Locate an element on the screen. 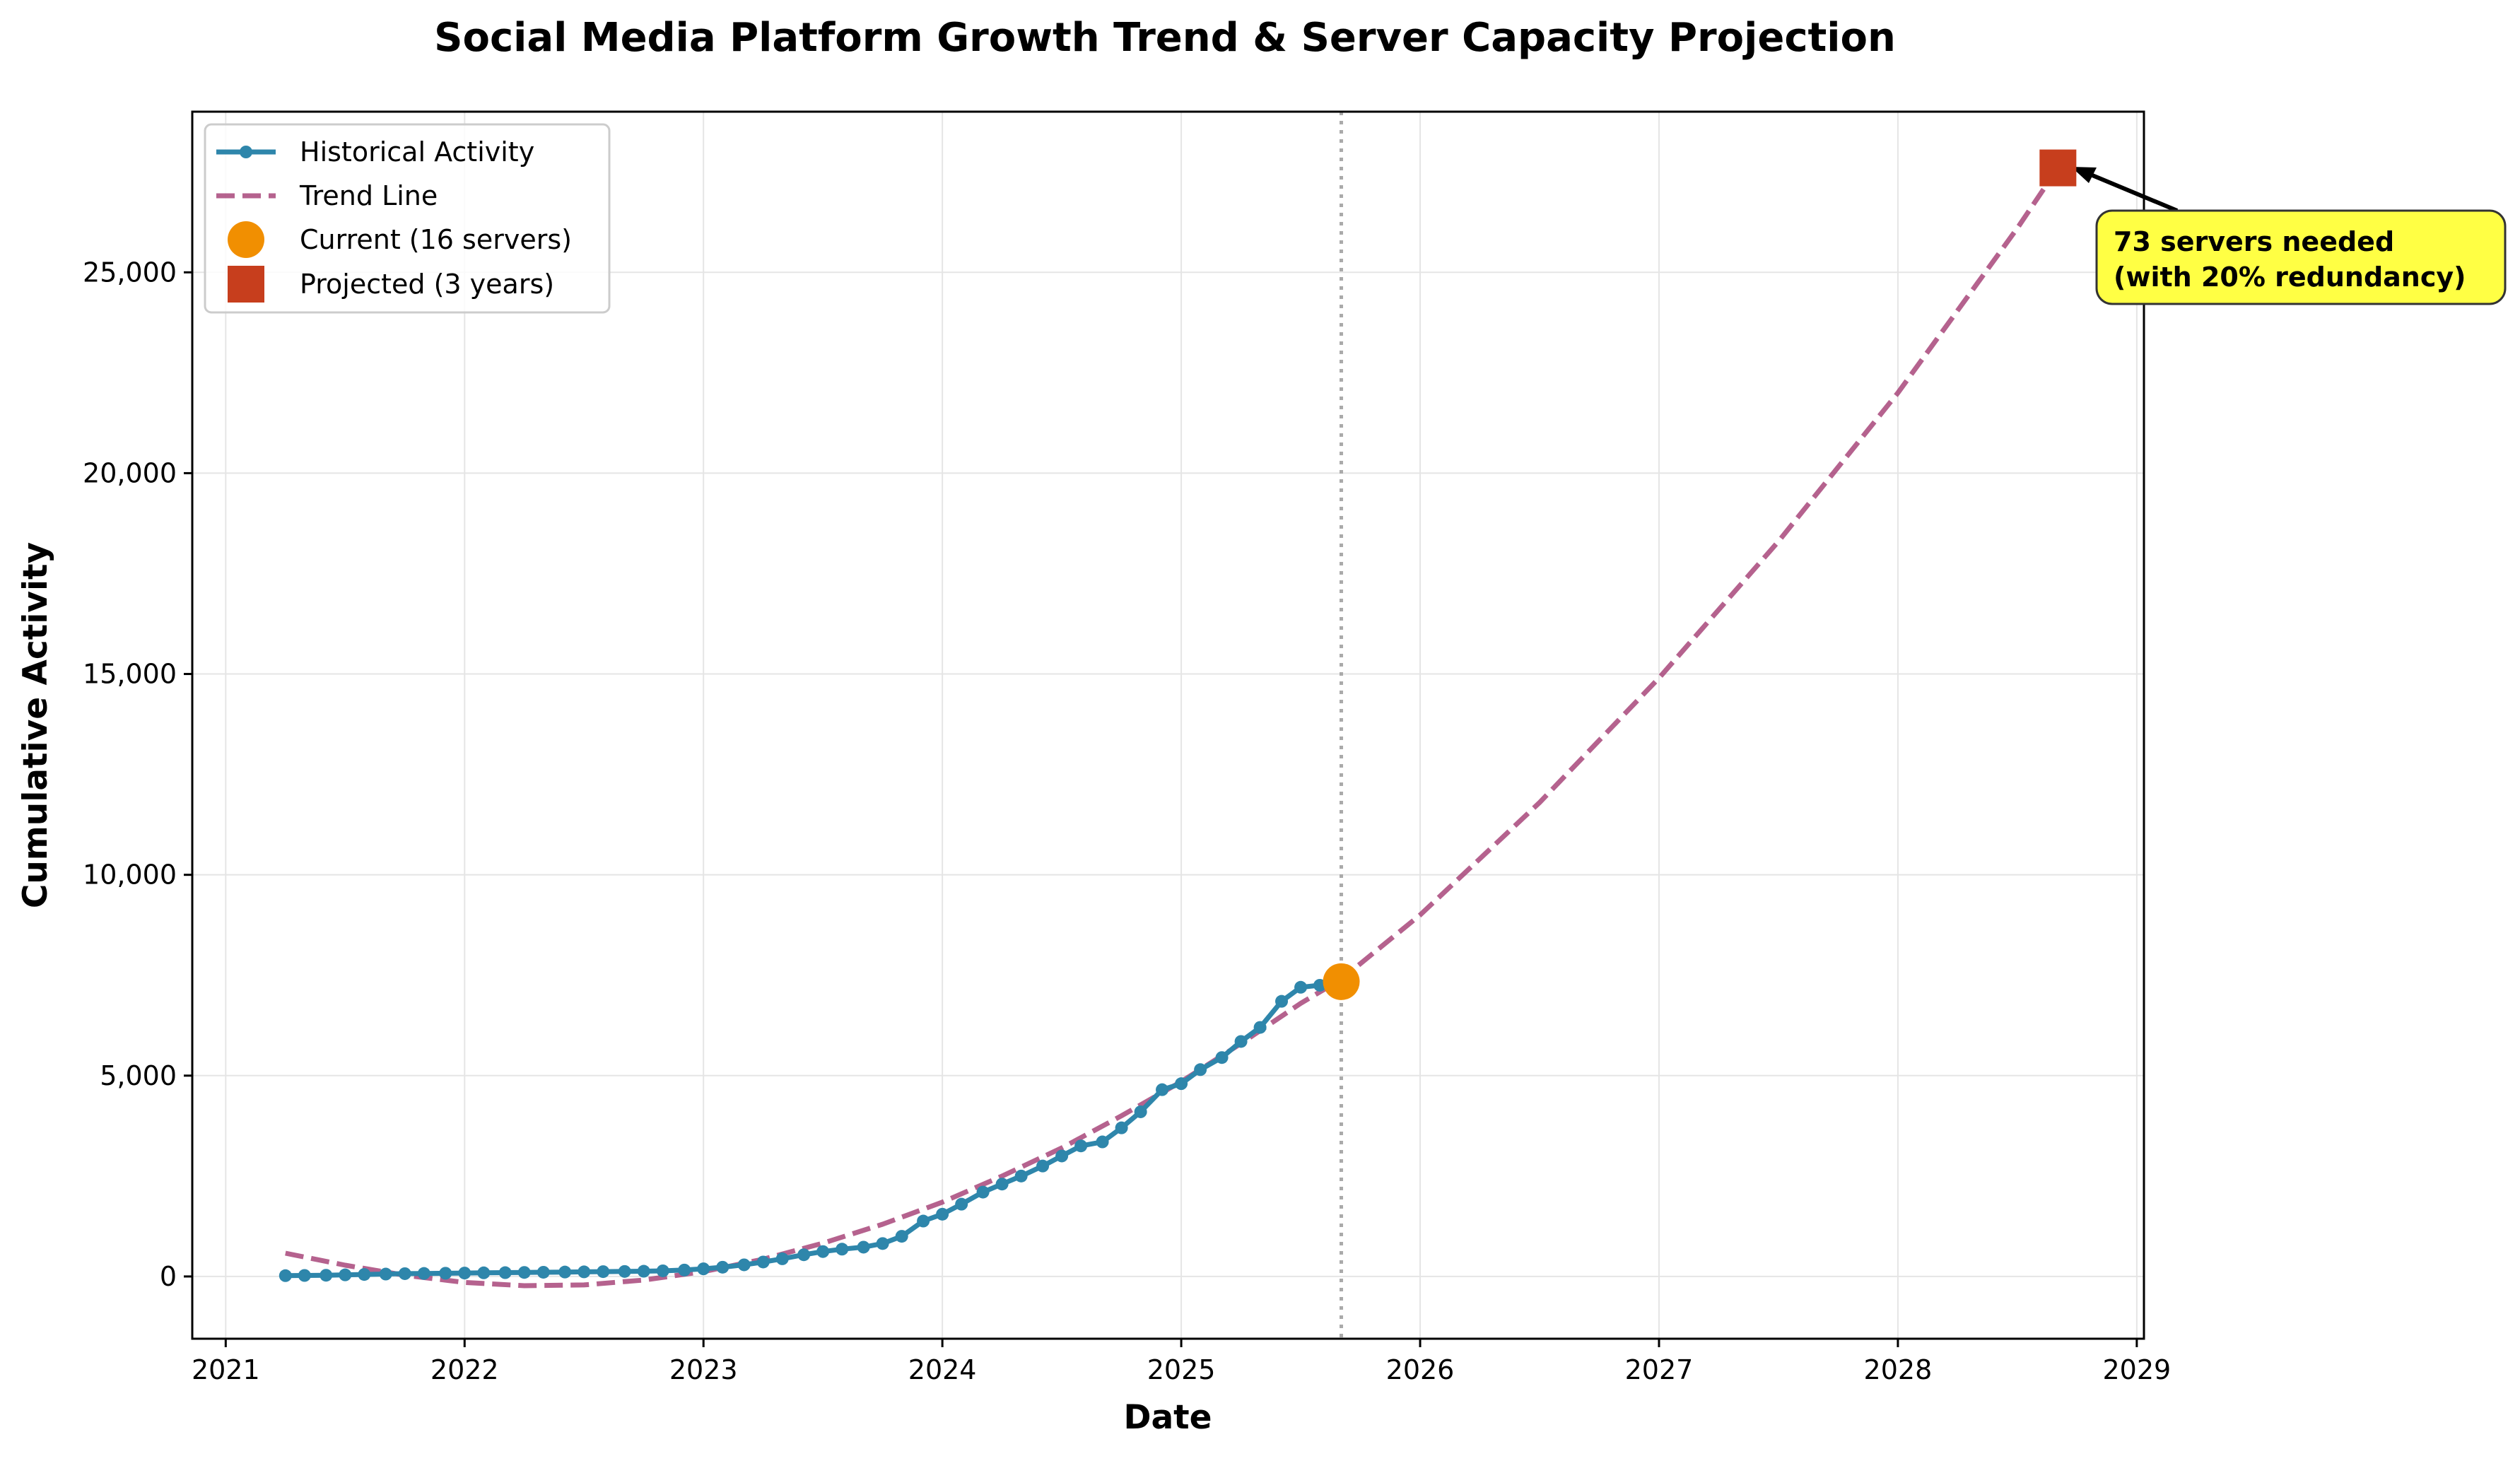 The width and height of the screenshot is (2520, 1461). y-tick-label: 0 is located at coordinates (168, 1276).